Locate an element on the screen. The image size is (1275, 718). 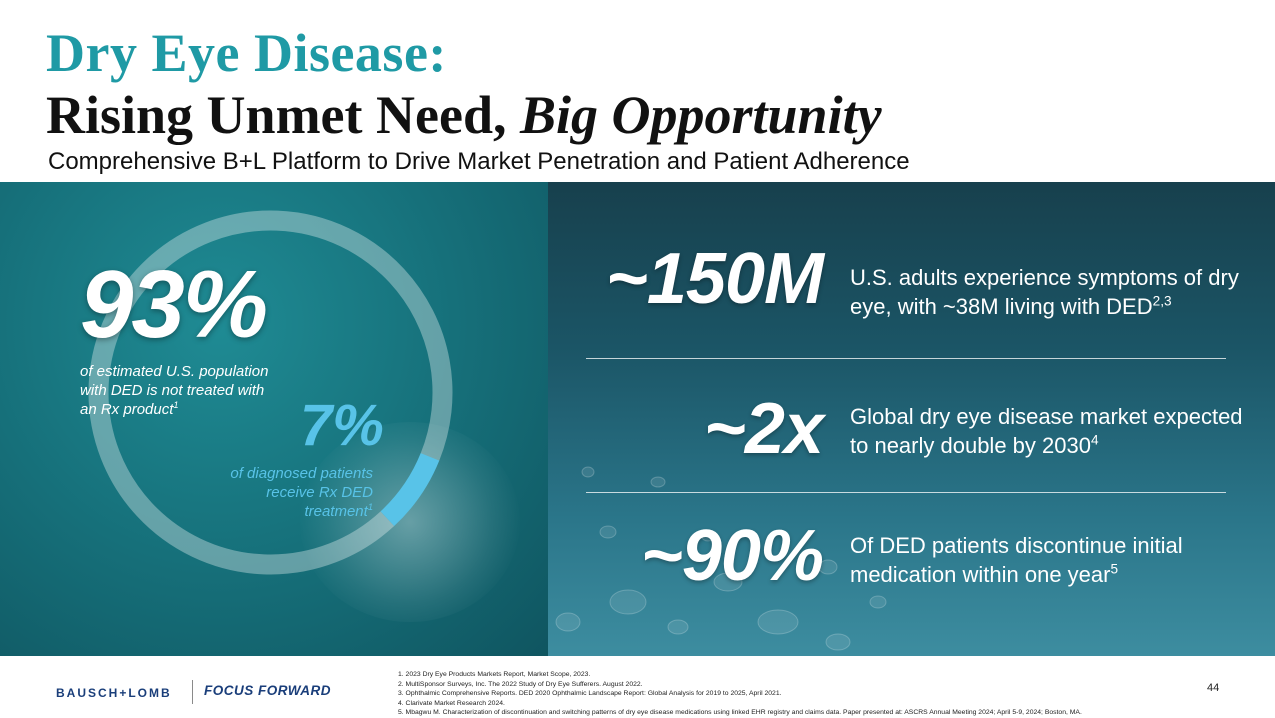
stat-text-1-ref: 2,3 is located at coordinates (1162, 301).